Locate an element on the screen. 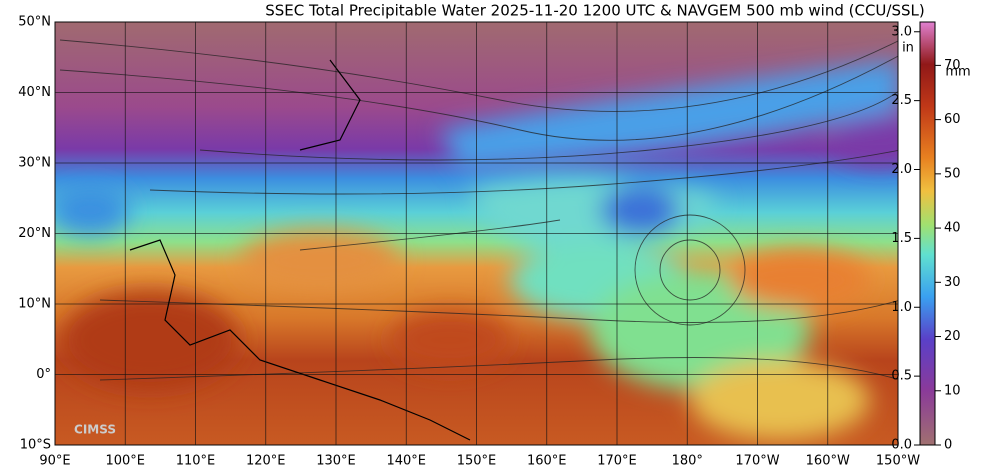 This screenshot has width=1000, height=474. lon-label: 150°E is located at coordinates (477, 461).